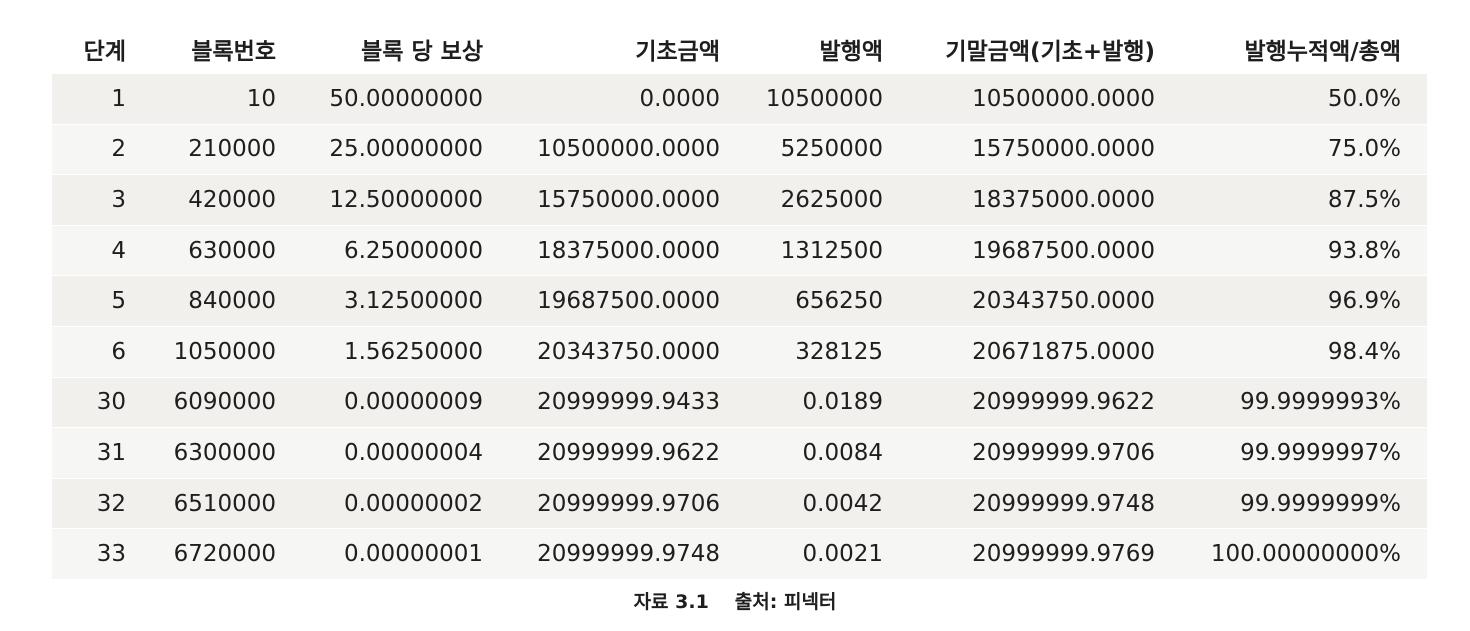  I want to click on table-cell: 0.0042, so click(809, 503).